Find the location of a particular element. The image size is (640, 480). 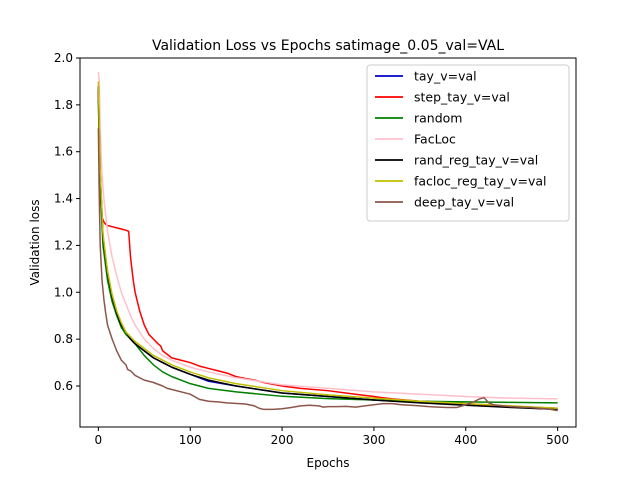

legend-label: rand_reg_tay_v=val is located at coordinates (476, 160).